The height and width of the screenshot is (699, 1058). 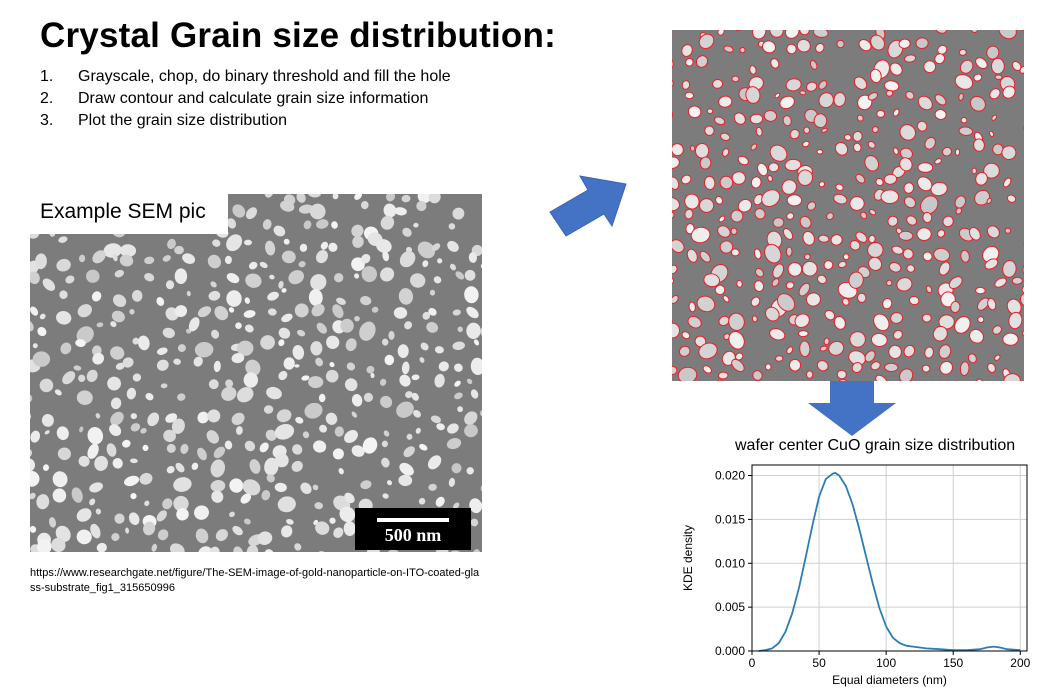 I want to click on grid, so click(x=889, y=558).